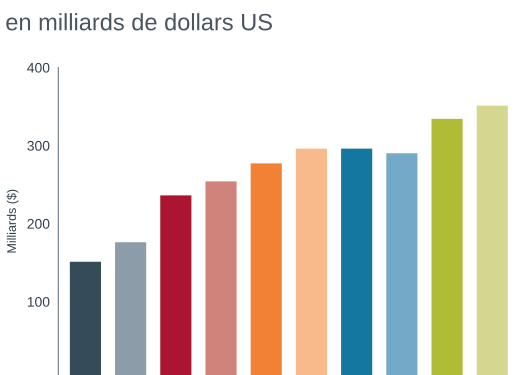 This screenshot has width=530, height=375. I want to click on y-axis-title: Milliards ($), so click(12, 221).